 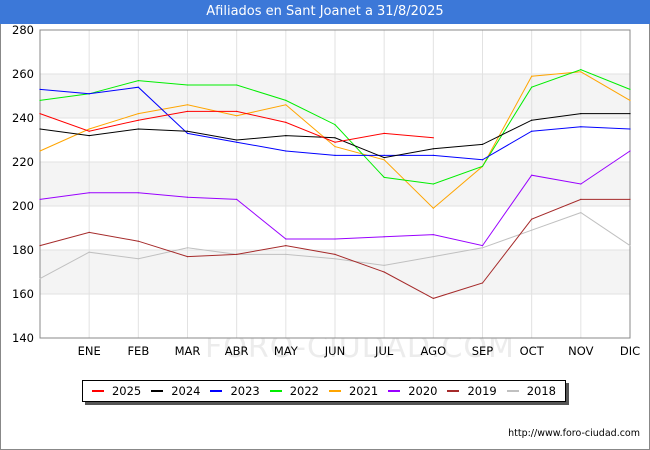 I want to click on legend-item-2023: 2023, so click(x=235, y=391).